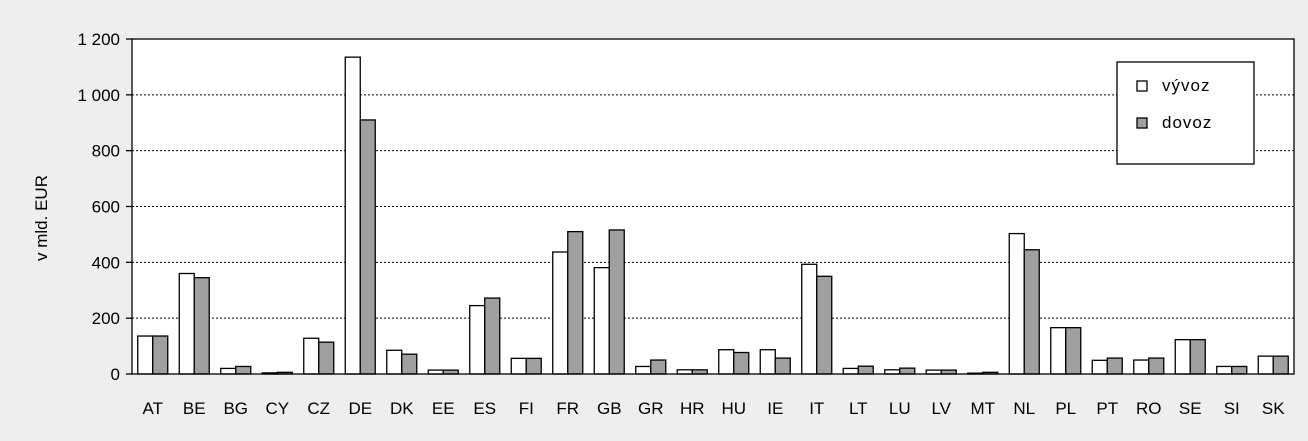 Image resolution: width=1308 pixels, height=441 pixels. I want to click on legend: vývoz dovoz, so click(1185, 113).